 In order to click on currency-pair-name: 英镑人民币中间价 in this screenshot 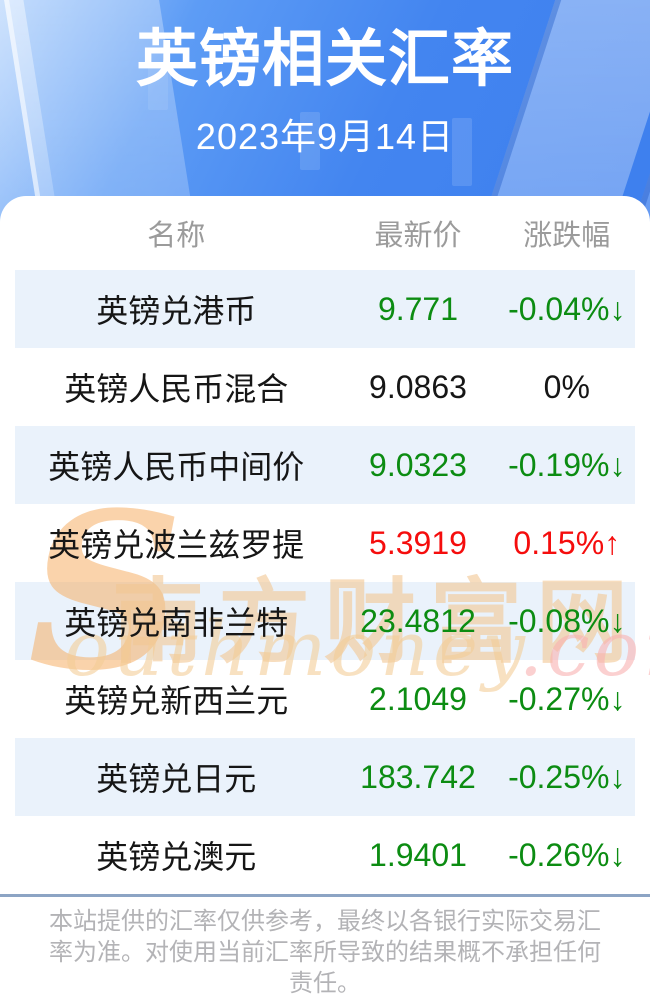, I will do `click(176, 467)`.